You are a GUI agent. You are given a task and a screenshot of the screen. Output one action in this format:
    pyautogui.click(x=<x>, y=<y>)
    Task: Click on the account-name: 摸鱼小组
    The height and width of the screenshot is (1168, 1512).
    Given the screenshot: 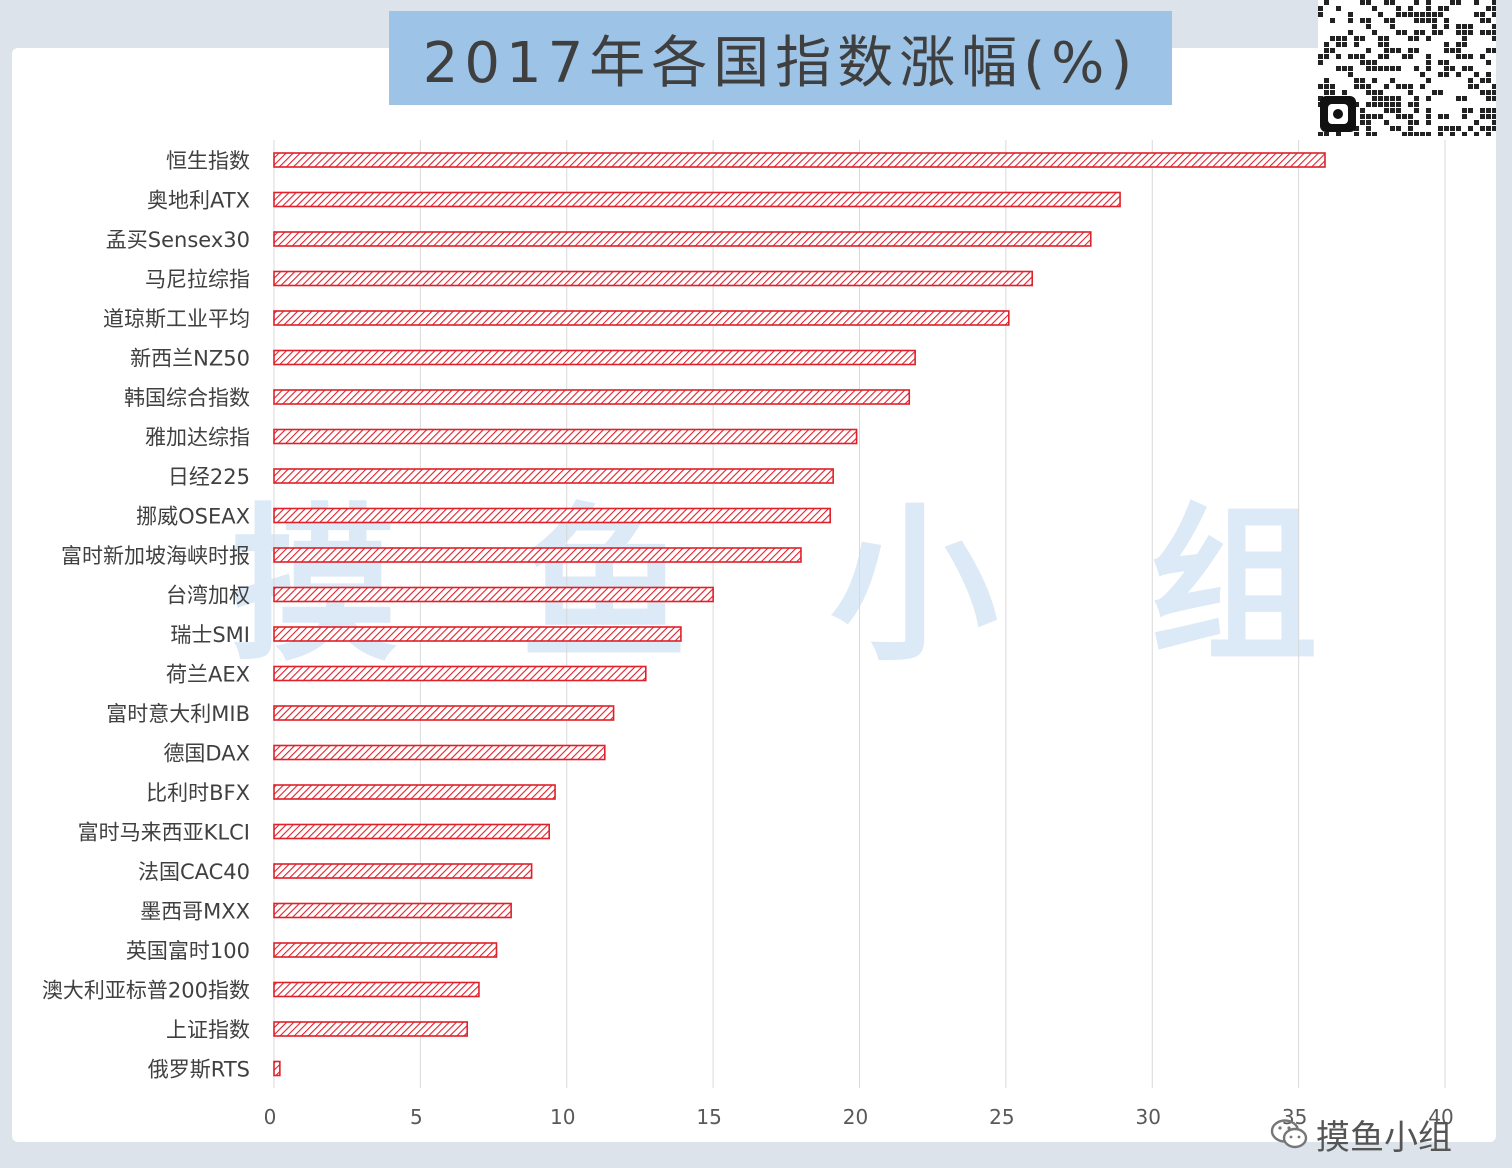 What is the action you would take?
    pyautogui.click(x=1384, y=1137)
    